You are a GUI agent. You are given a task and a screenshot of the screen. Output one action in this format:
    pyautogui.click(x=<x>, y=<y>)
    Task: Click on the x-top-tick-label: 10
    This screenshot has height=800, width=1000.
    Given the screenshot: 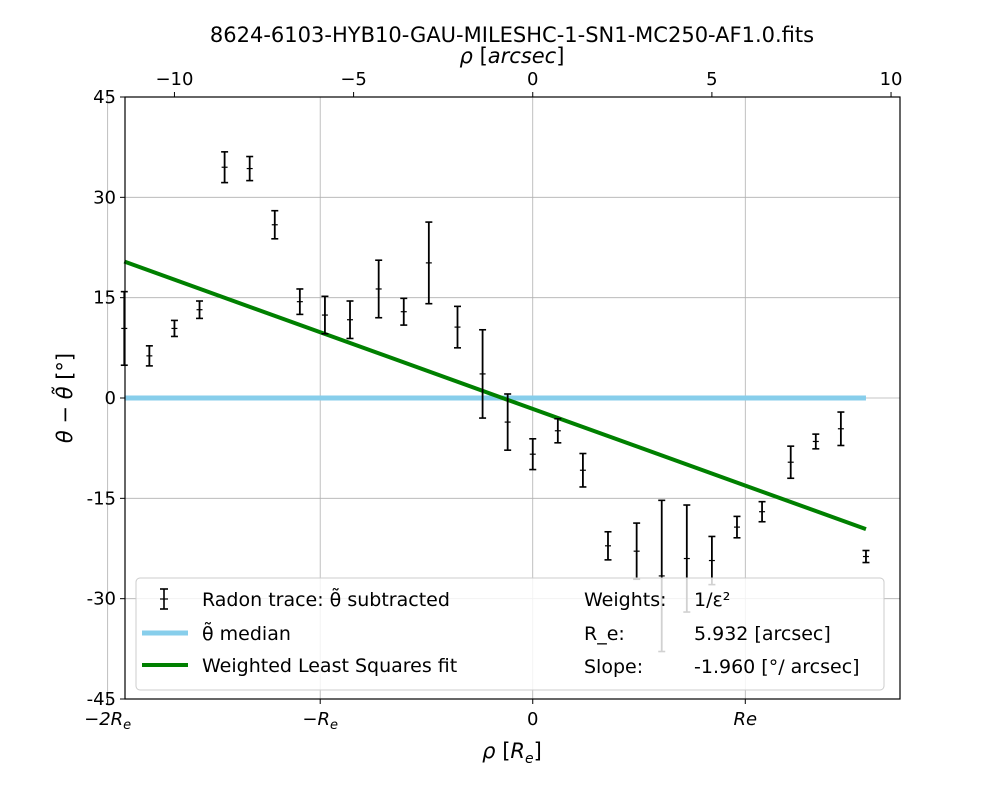 What is the action you would take?
    pyautogui.click(x=891, y=79)
    